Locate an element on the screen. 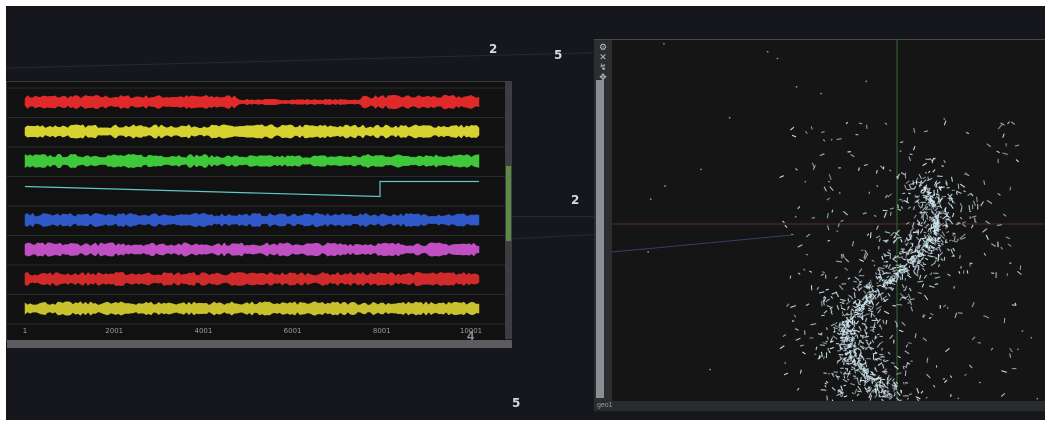  gear-icon: ⚙ is located at coordinates (603, 47).